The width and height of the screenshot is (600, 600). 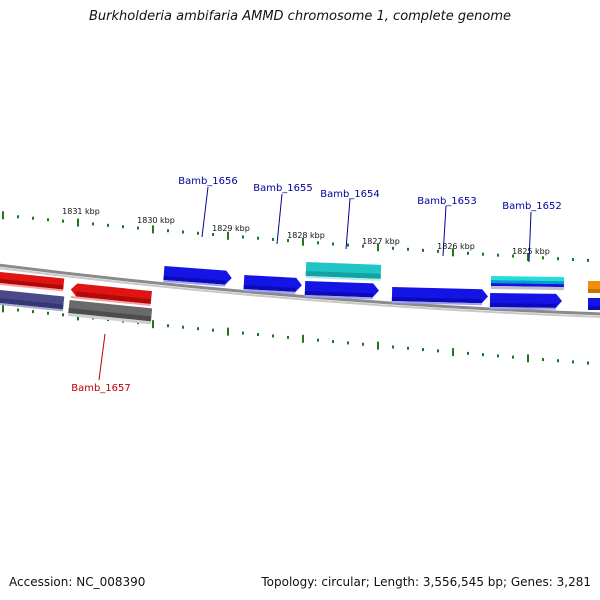 What do you see at coordinates (272, 284) in the screenshot?
I see `gene-bamb-1655-arrow` at bounding box center [272, 284].